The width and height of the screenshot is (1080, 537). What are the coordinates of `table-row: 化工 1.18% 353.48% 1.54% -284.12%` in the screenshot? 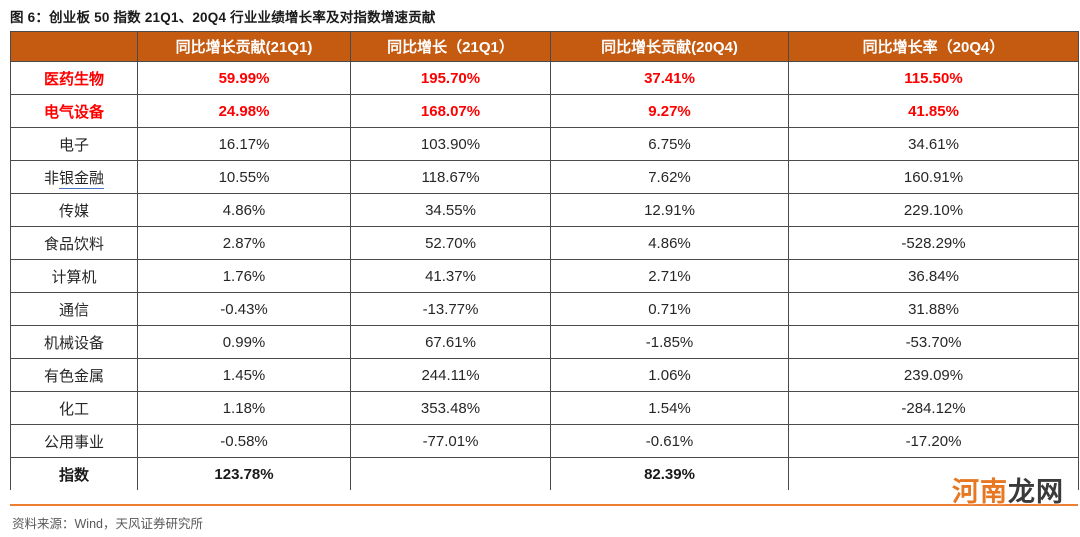 It's located at (544, 408).